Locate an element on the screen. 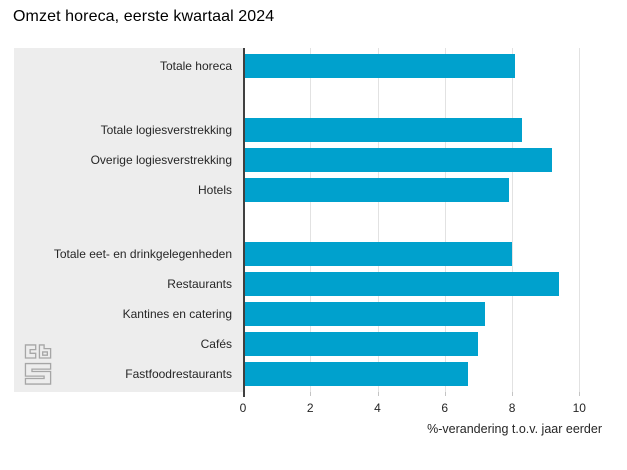  category-label: Overige logiesverstrekking is located at coordinates (161, 160).